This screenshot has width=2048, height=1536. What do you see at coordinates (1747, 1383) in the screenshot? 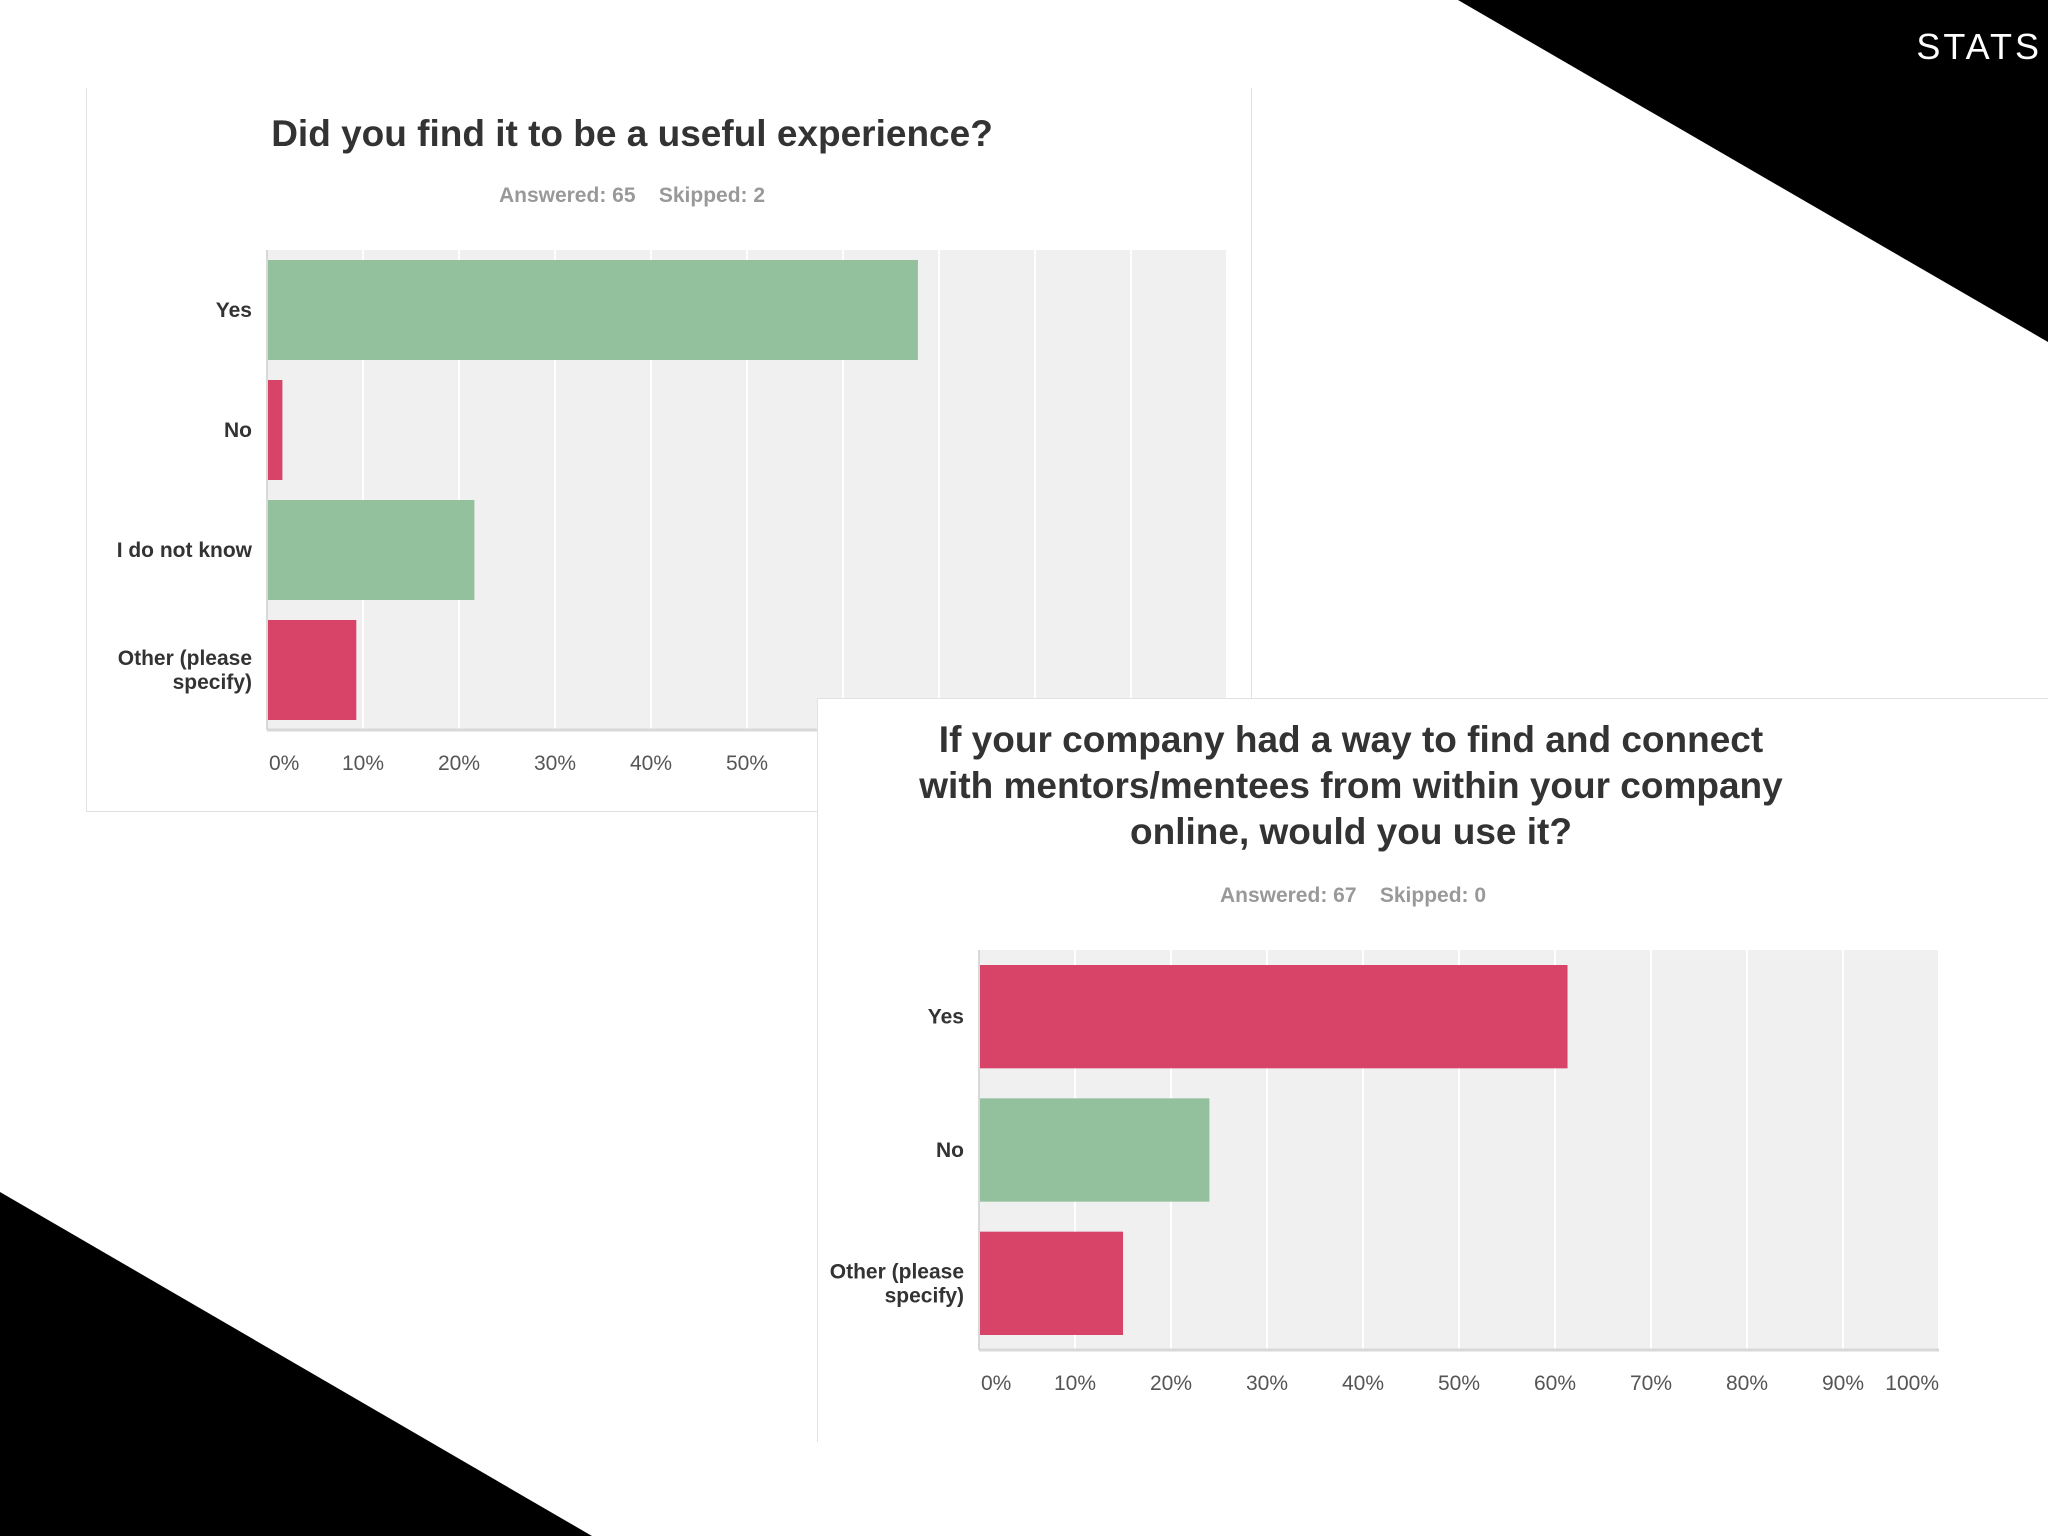
I see `tick-label: 80%` at bounding box center [1747, 1383].